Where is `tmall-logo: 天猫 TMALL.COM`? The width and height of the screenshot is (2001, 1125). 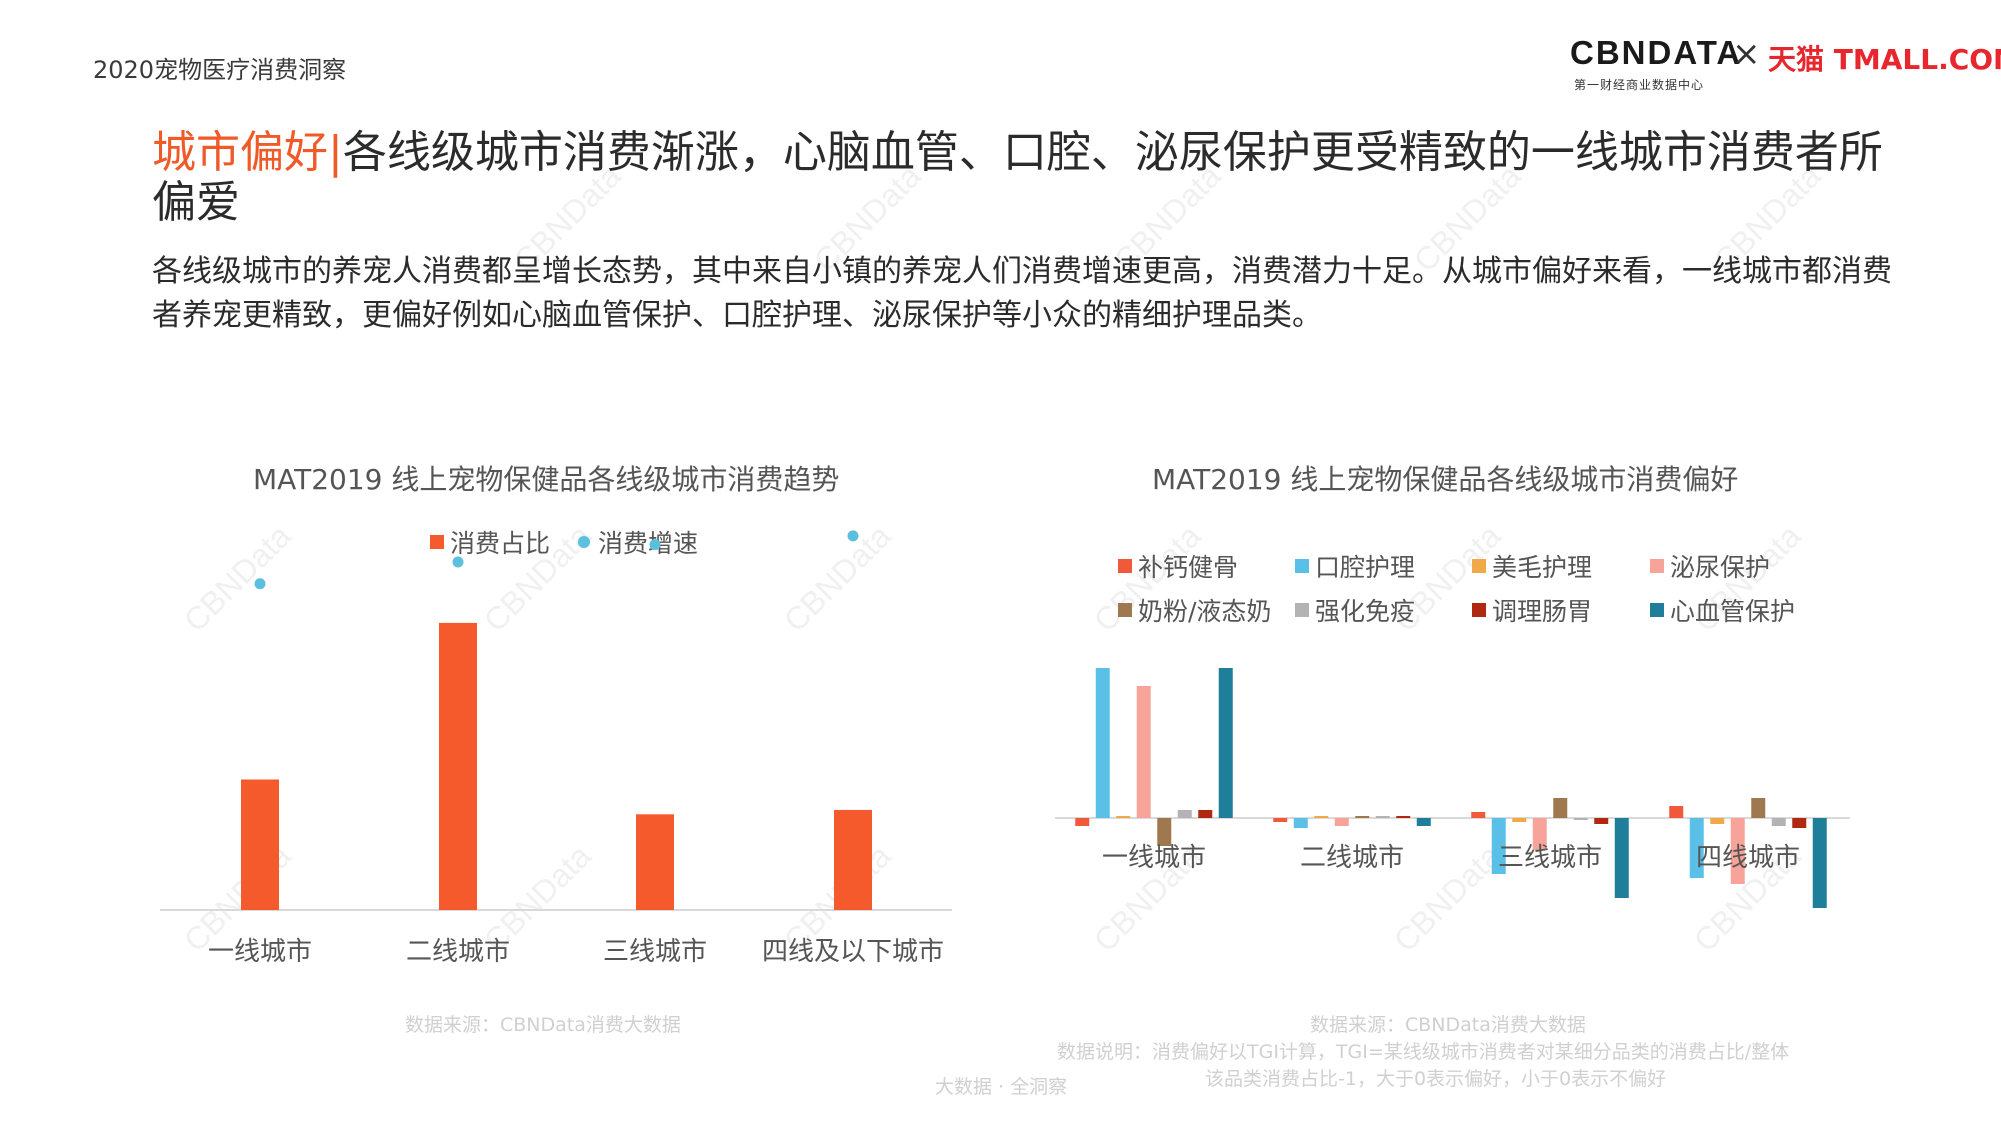
tmall-logo: 天猫 TMALL.COM is located at coordinates (1884, 59).